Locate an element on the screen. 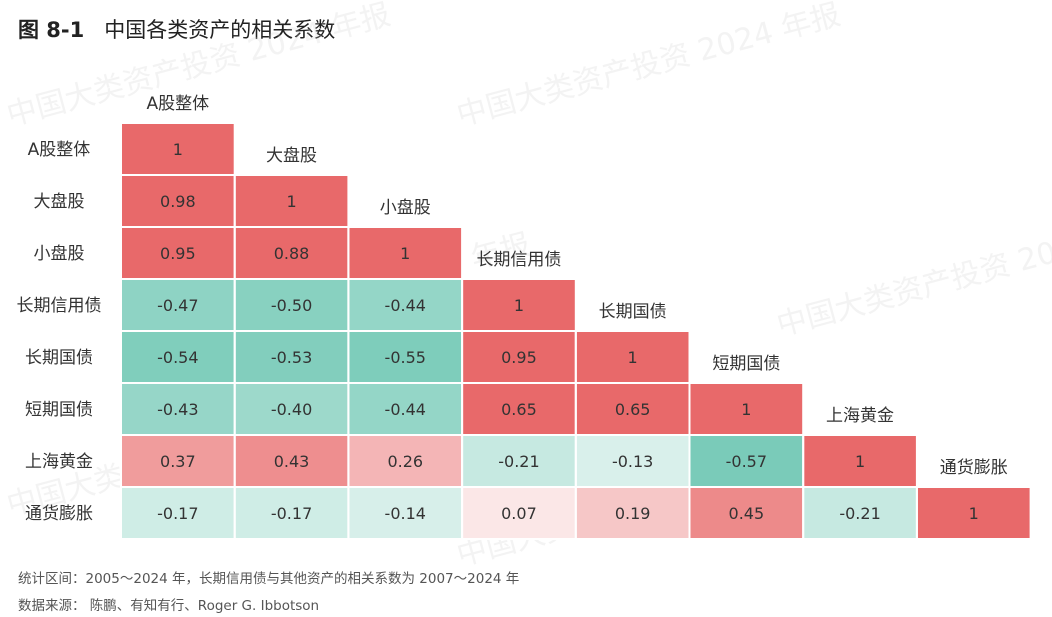  row-label: 小盘股 is located at coordinates (59, 254).